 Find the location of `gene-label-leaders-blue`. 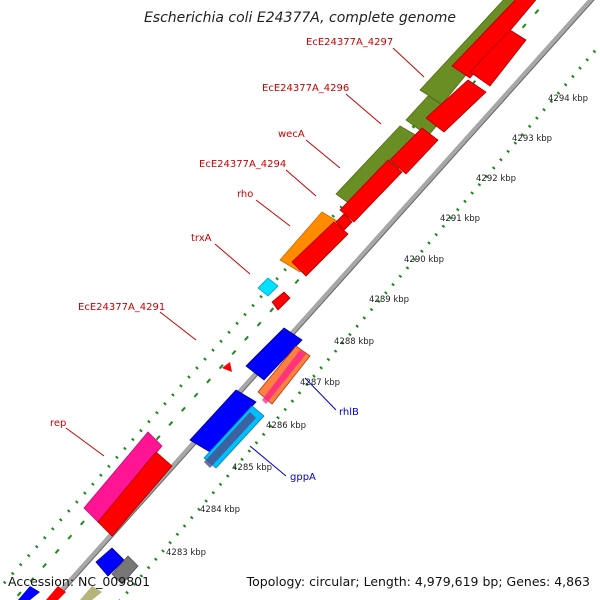

gene-label-leaders-blue is located at coordinates (293, 427).